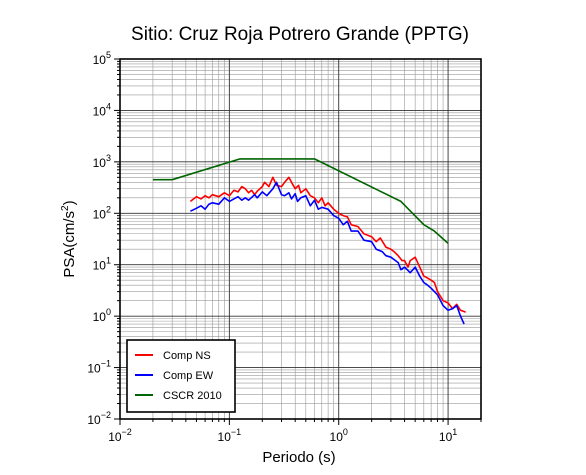  What do you see at coordinates (108, 55) in the screenshot?
I see `y-tick-label-exponent: 5` at bounding box center [108, 55].